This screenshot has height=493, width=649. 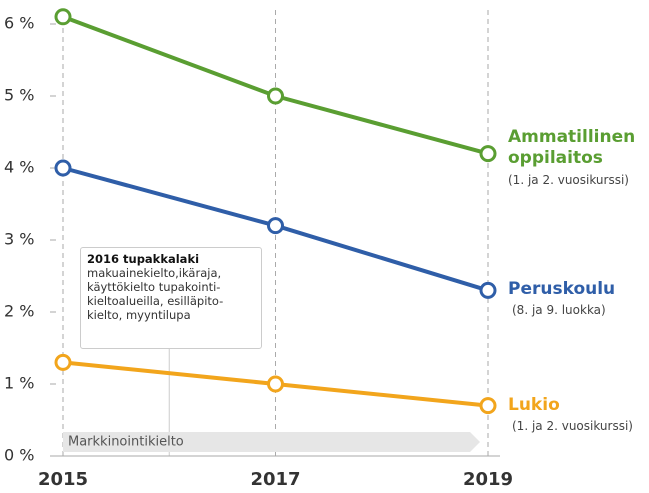 I want to click on annotation-line: kielto, myyntilupa, so click(x=139, y=315).